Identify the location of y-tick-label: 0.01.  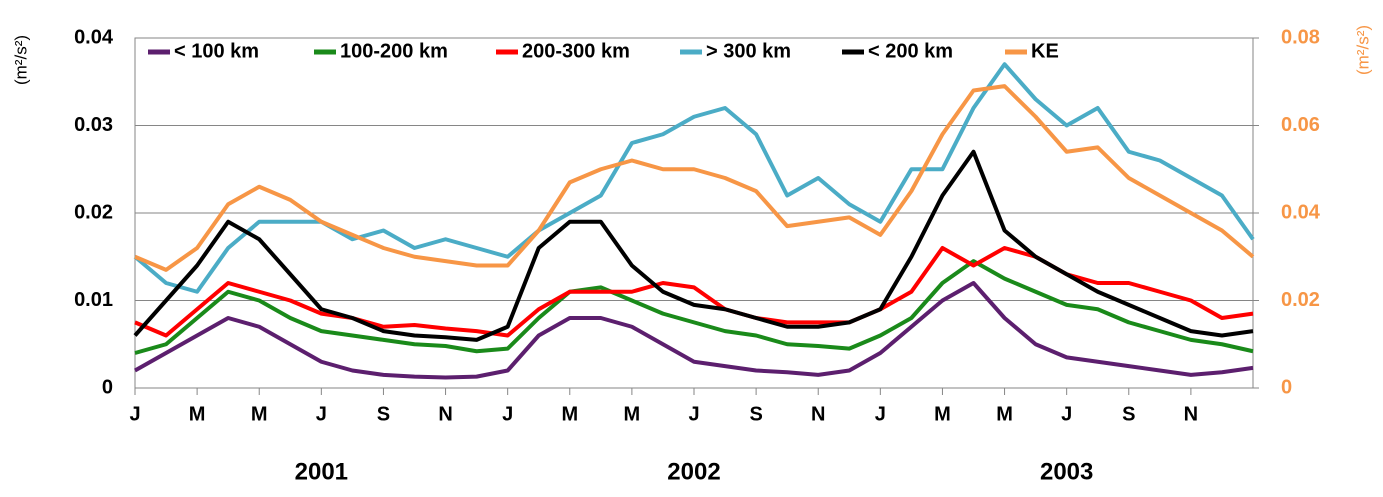
(93, 300).